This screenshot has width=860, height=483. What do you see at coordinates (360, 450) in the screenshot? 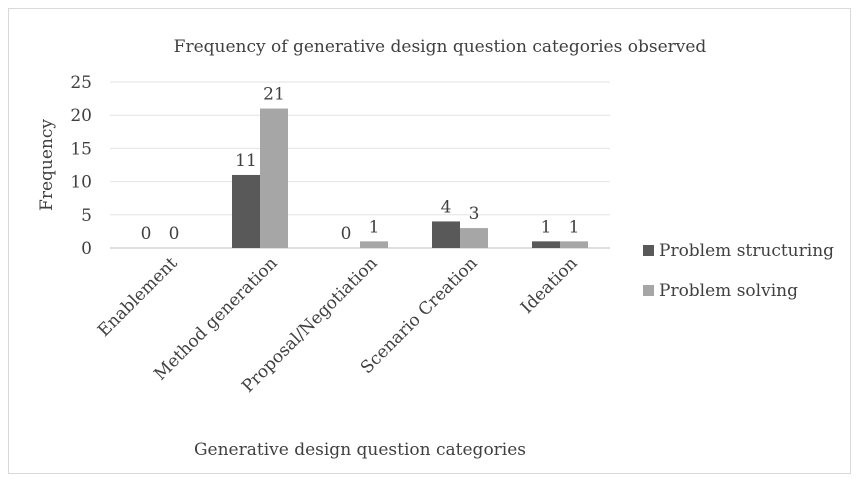
I see `x-axis-label: Generative design question categories` at bounding box center [360, 450].